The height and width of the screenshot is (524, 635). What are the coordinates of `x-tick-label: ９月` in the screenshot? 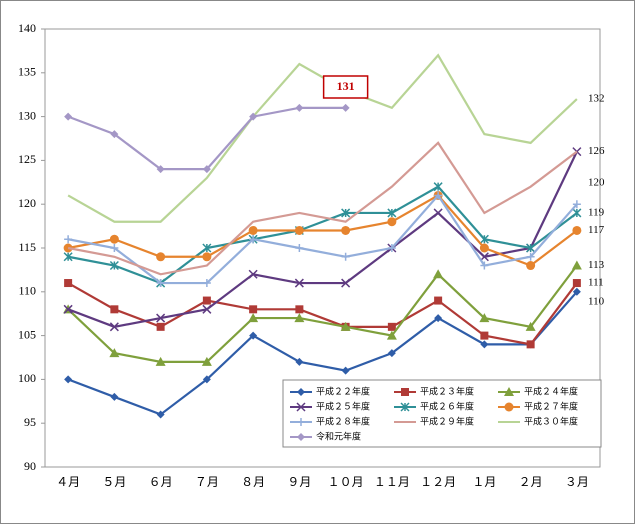 It's located at (299, 482).